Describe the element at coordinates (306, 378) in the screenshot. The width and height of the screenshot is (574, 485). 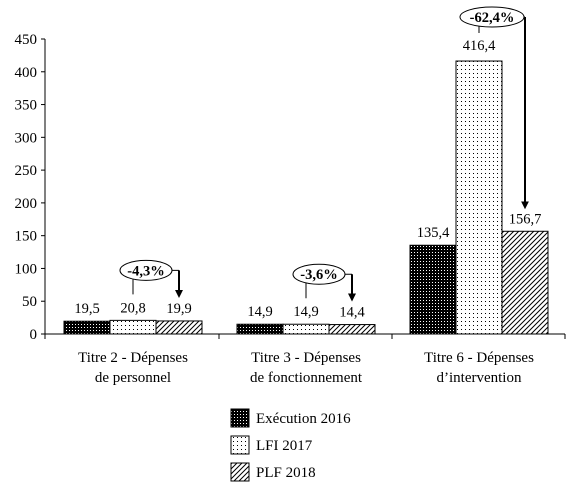
I see `category-label: de fonctionnement` at that location.